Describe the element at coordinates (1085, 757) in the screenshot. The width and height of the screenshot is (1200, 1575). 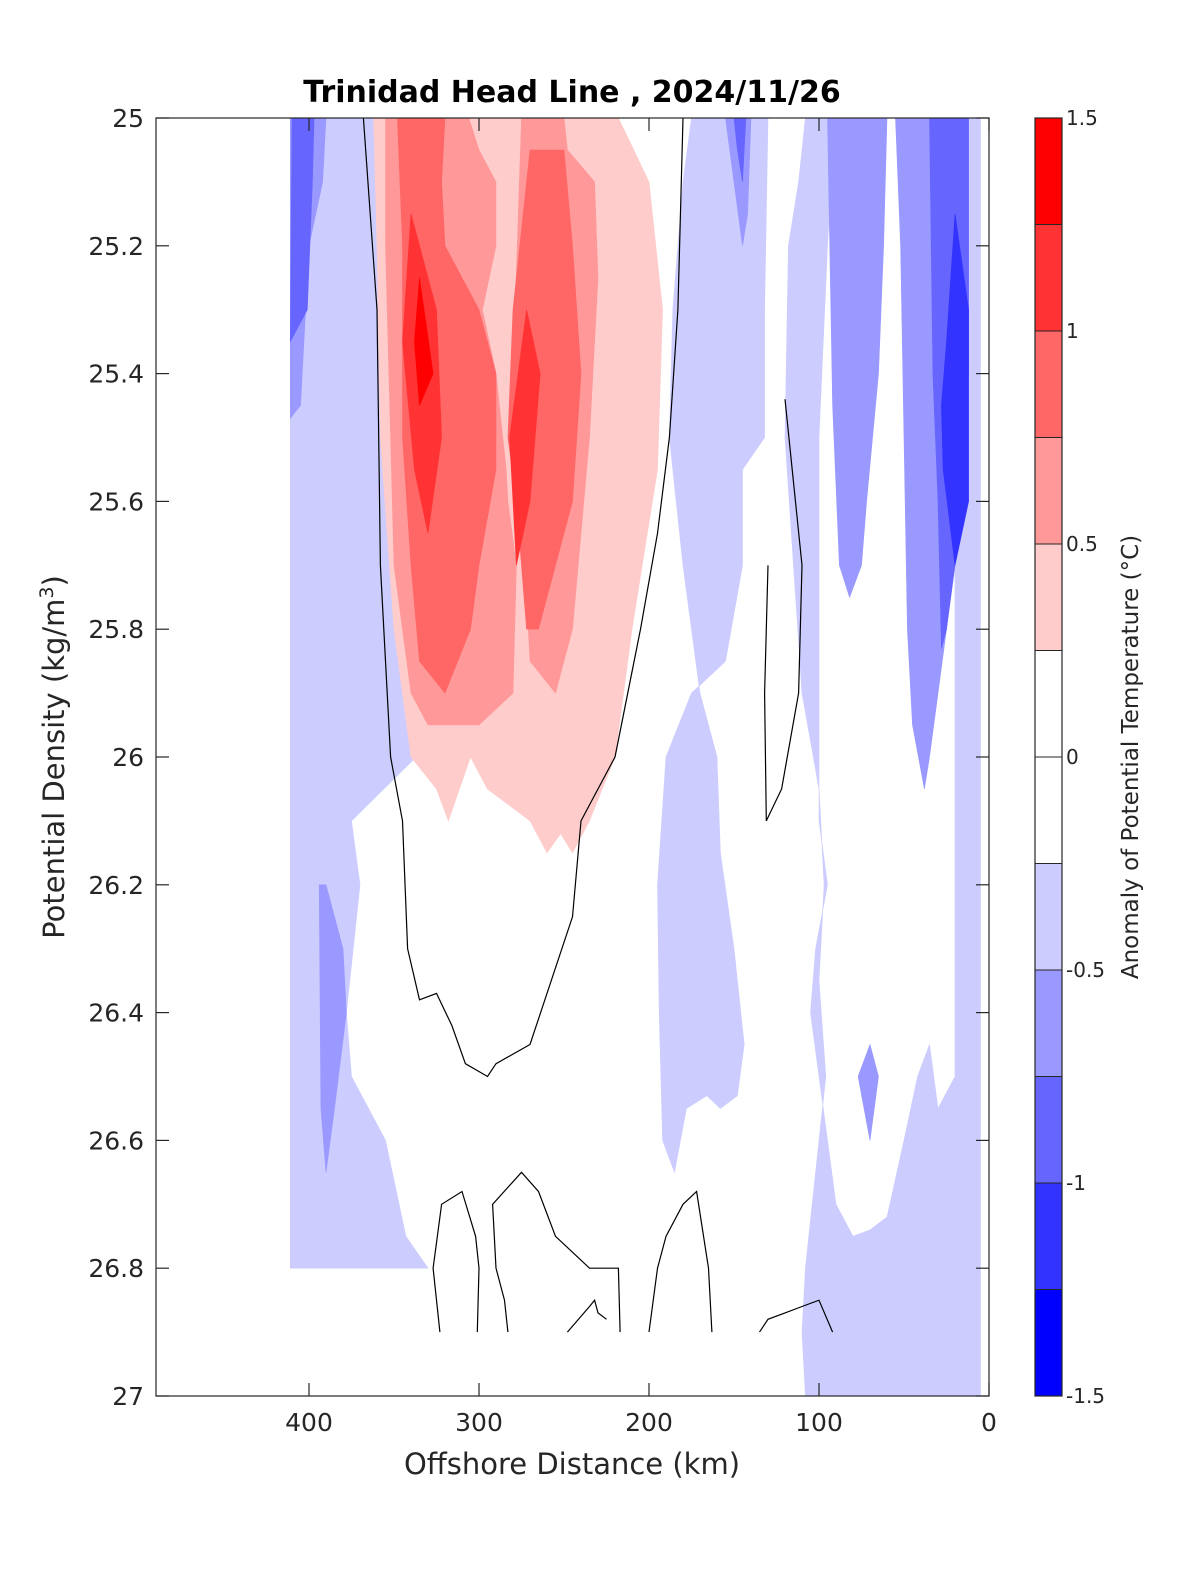
I see `colorbar-ticks: -1.5 -1 -0.5 0 0.5 1 1.5` at that location.